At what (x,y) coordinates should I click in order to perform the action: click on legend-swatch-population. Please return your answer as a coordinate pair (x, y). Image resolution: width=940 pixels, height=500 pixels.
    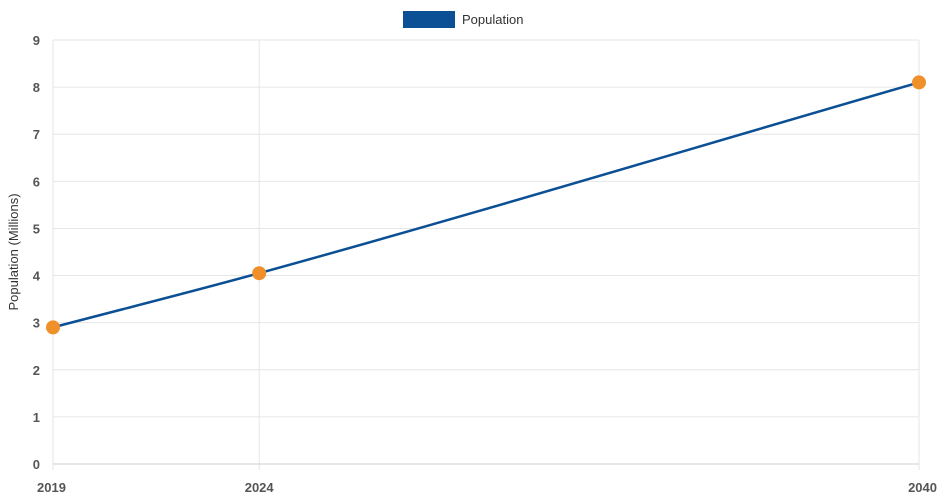
    Looking at the image, I should click on (429, 19).